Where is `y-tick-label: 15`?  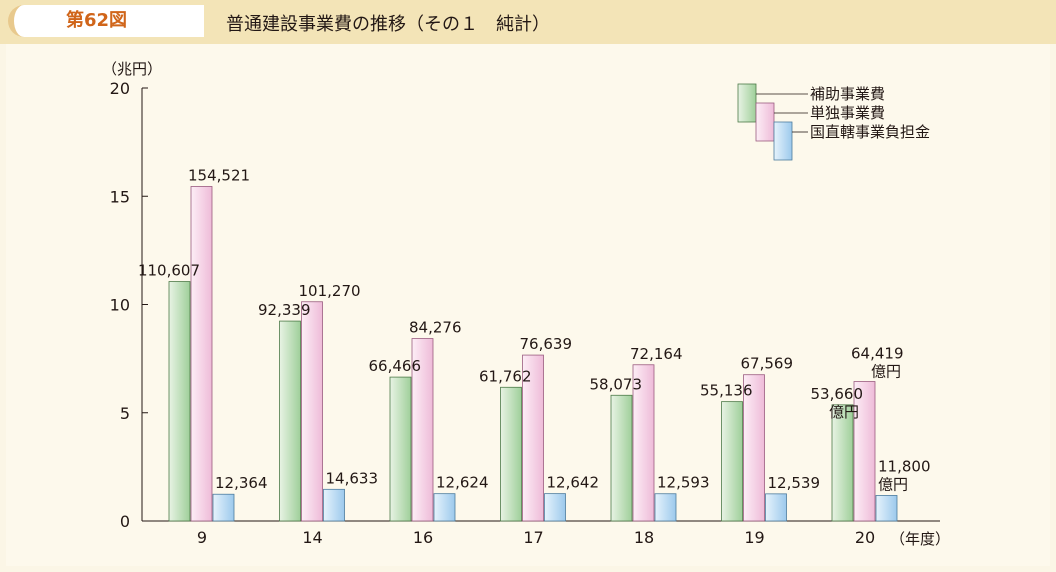 y-tick-label: 15 is located at coordinates (120, 196).